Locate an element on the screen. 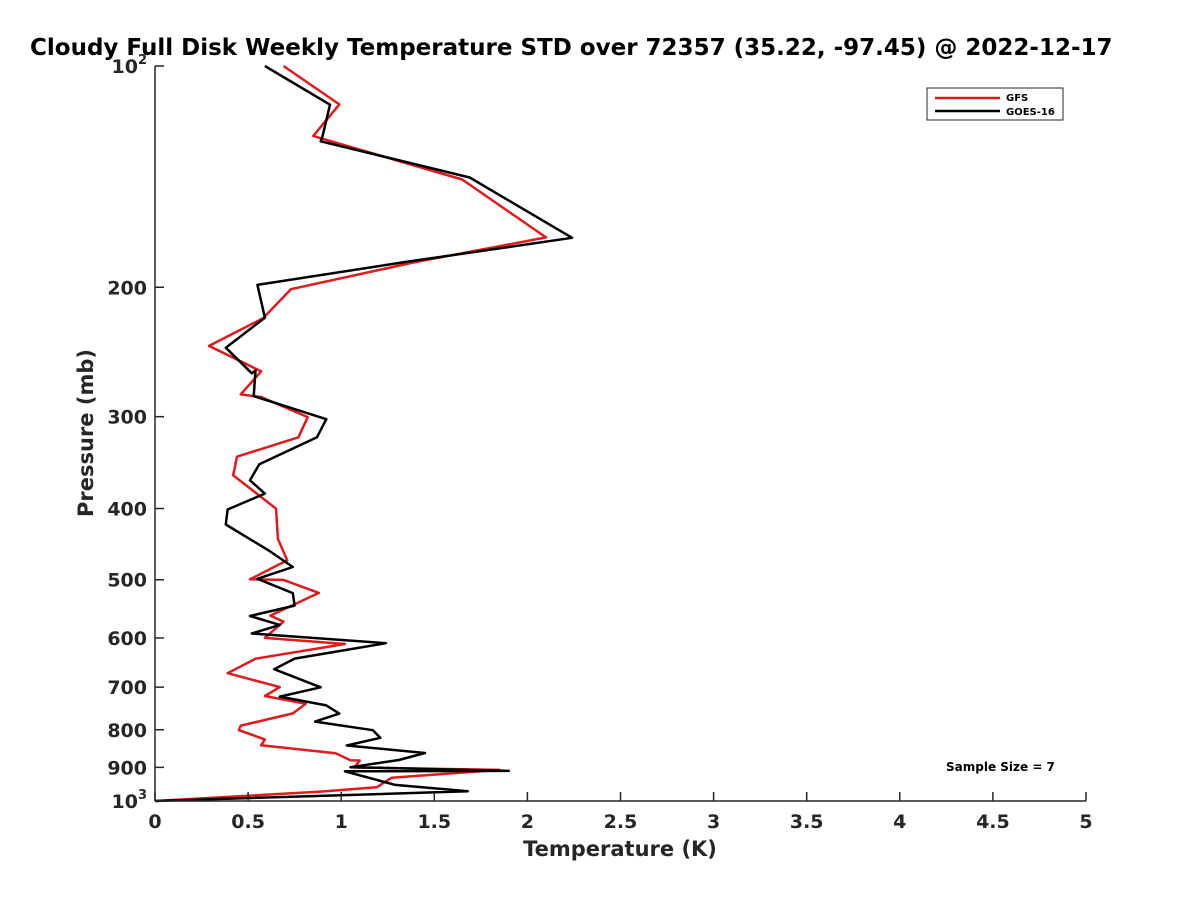  y-tick-label: 800 is located at coordinates (127, 731).